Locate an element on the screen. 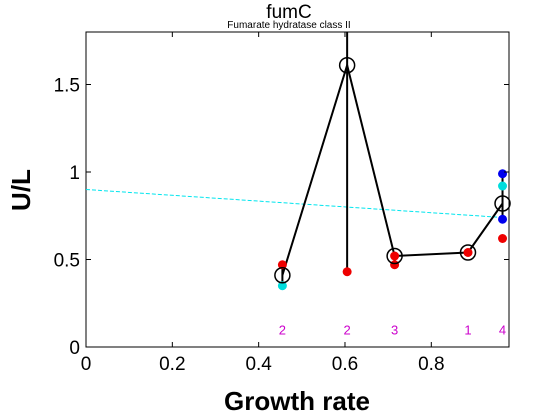 The width and height of the screenshot is (560, 420). y-tick-label-2: 1 is located at coordinates (74, 173).